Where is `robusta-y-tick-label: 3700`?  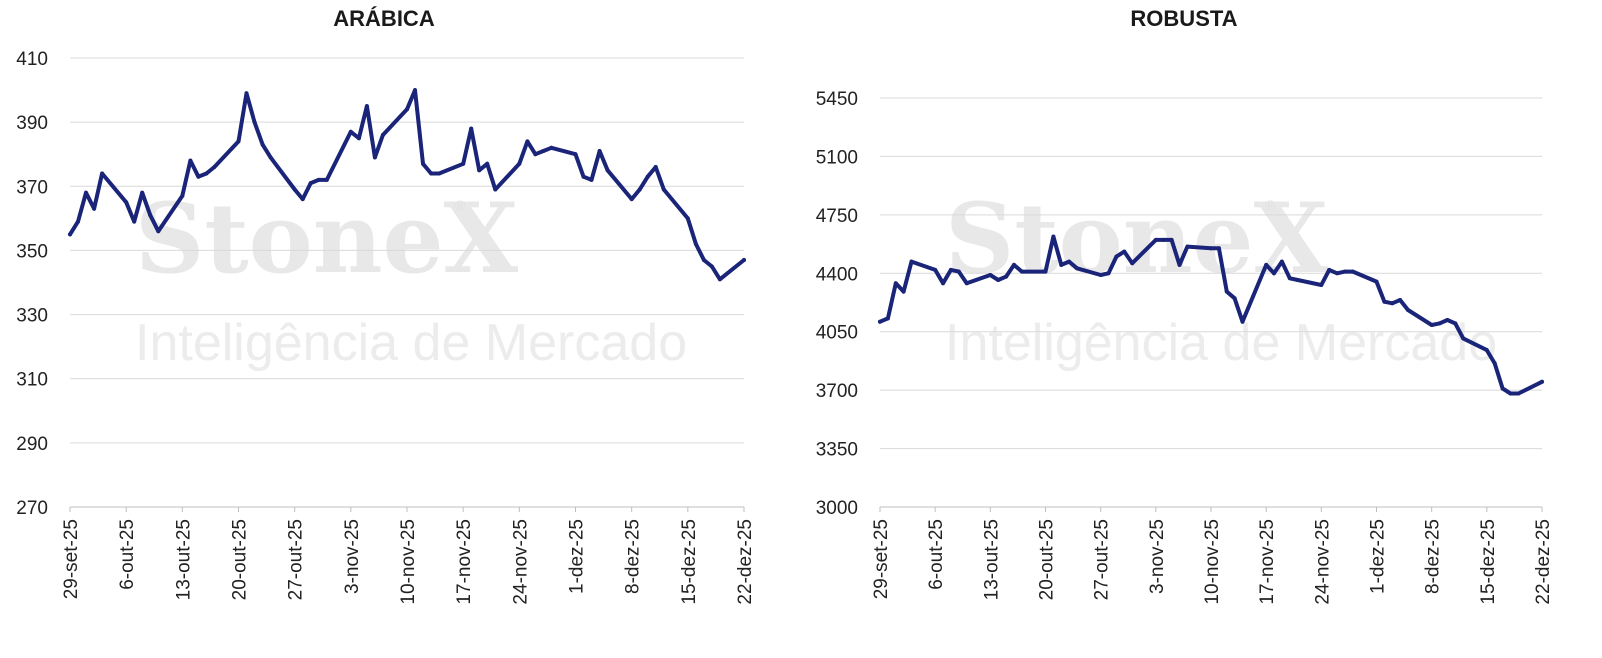 robusta-y-tick-label: 3700 is located at coordinates (837, 391).